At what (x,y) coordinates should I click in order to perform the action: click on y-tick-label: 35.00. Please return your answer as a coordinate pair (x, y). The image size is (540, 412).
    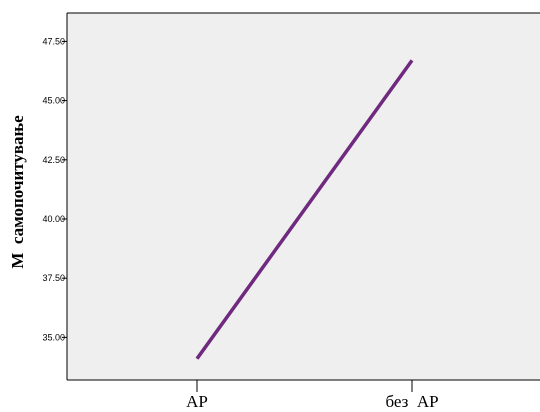
    Looking at the image, I should click on (53, 337).